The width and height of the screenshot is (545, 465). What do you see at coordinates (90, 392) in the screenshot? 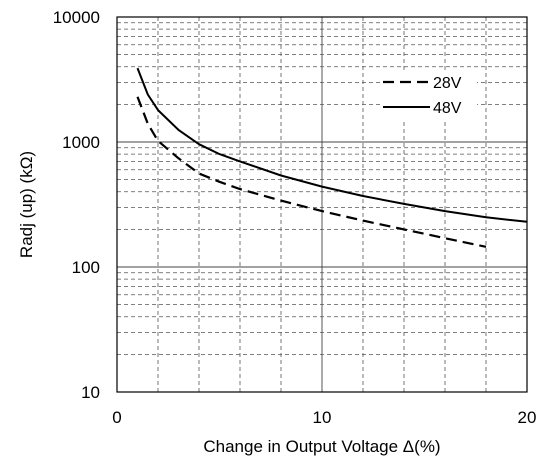
I see `y-tick-label-10: 10` at bounding box center [90, 392].